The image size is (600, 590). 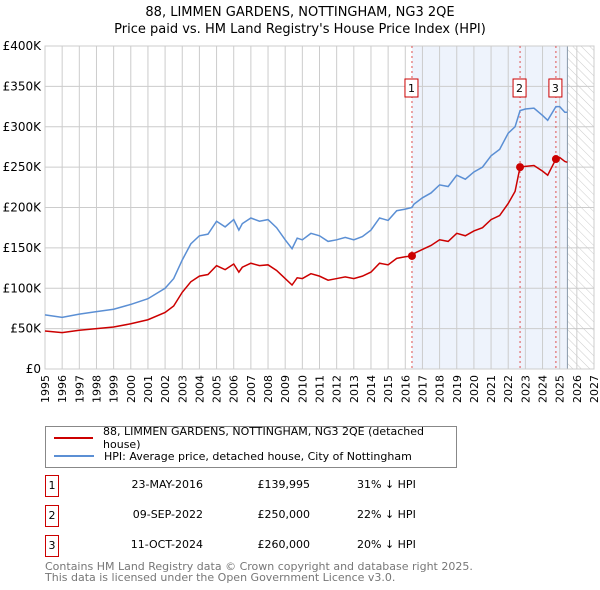 I want to click on y-tick-label: £350K, so click(x=23, y=86).